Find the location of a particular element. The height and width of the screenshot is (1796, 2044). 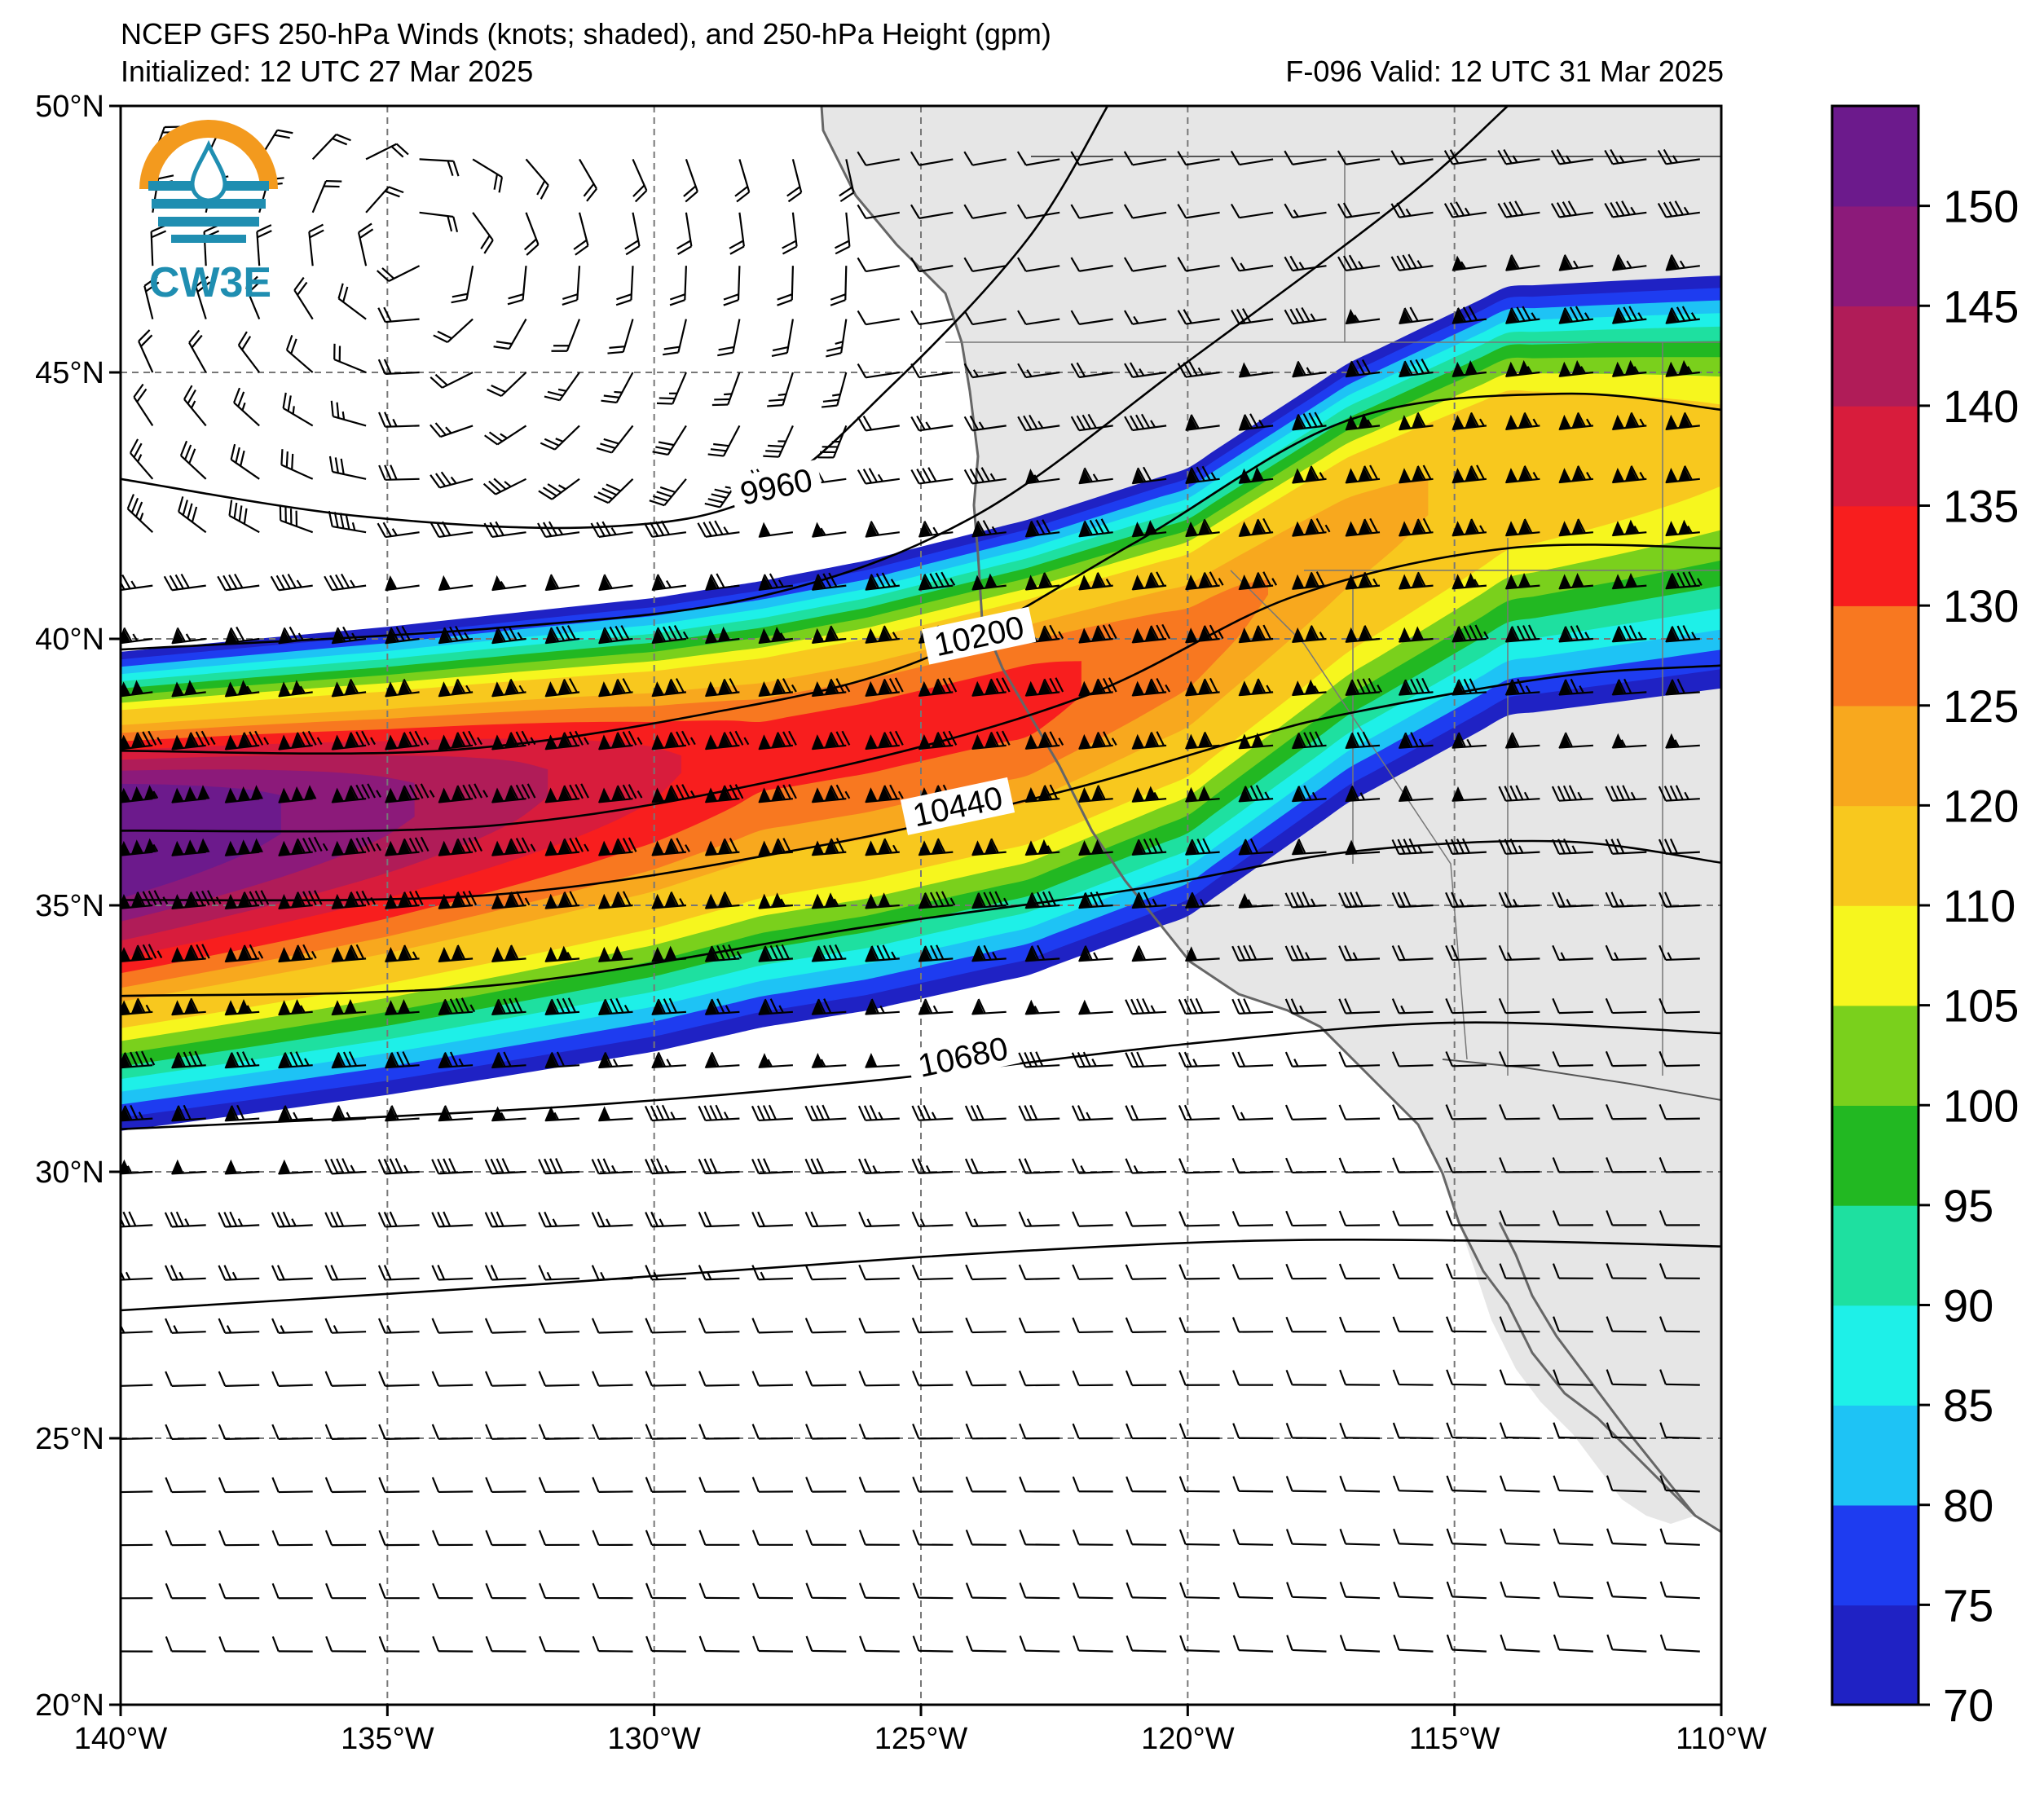

lat-tick-label: 40°N is located at coordinates (69, 640).